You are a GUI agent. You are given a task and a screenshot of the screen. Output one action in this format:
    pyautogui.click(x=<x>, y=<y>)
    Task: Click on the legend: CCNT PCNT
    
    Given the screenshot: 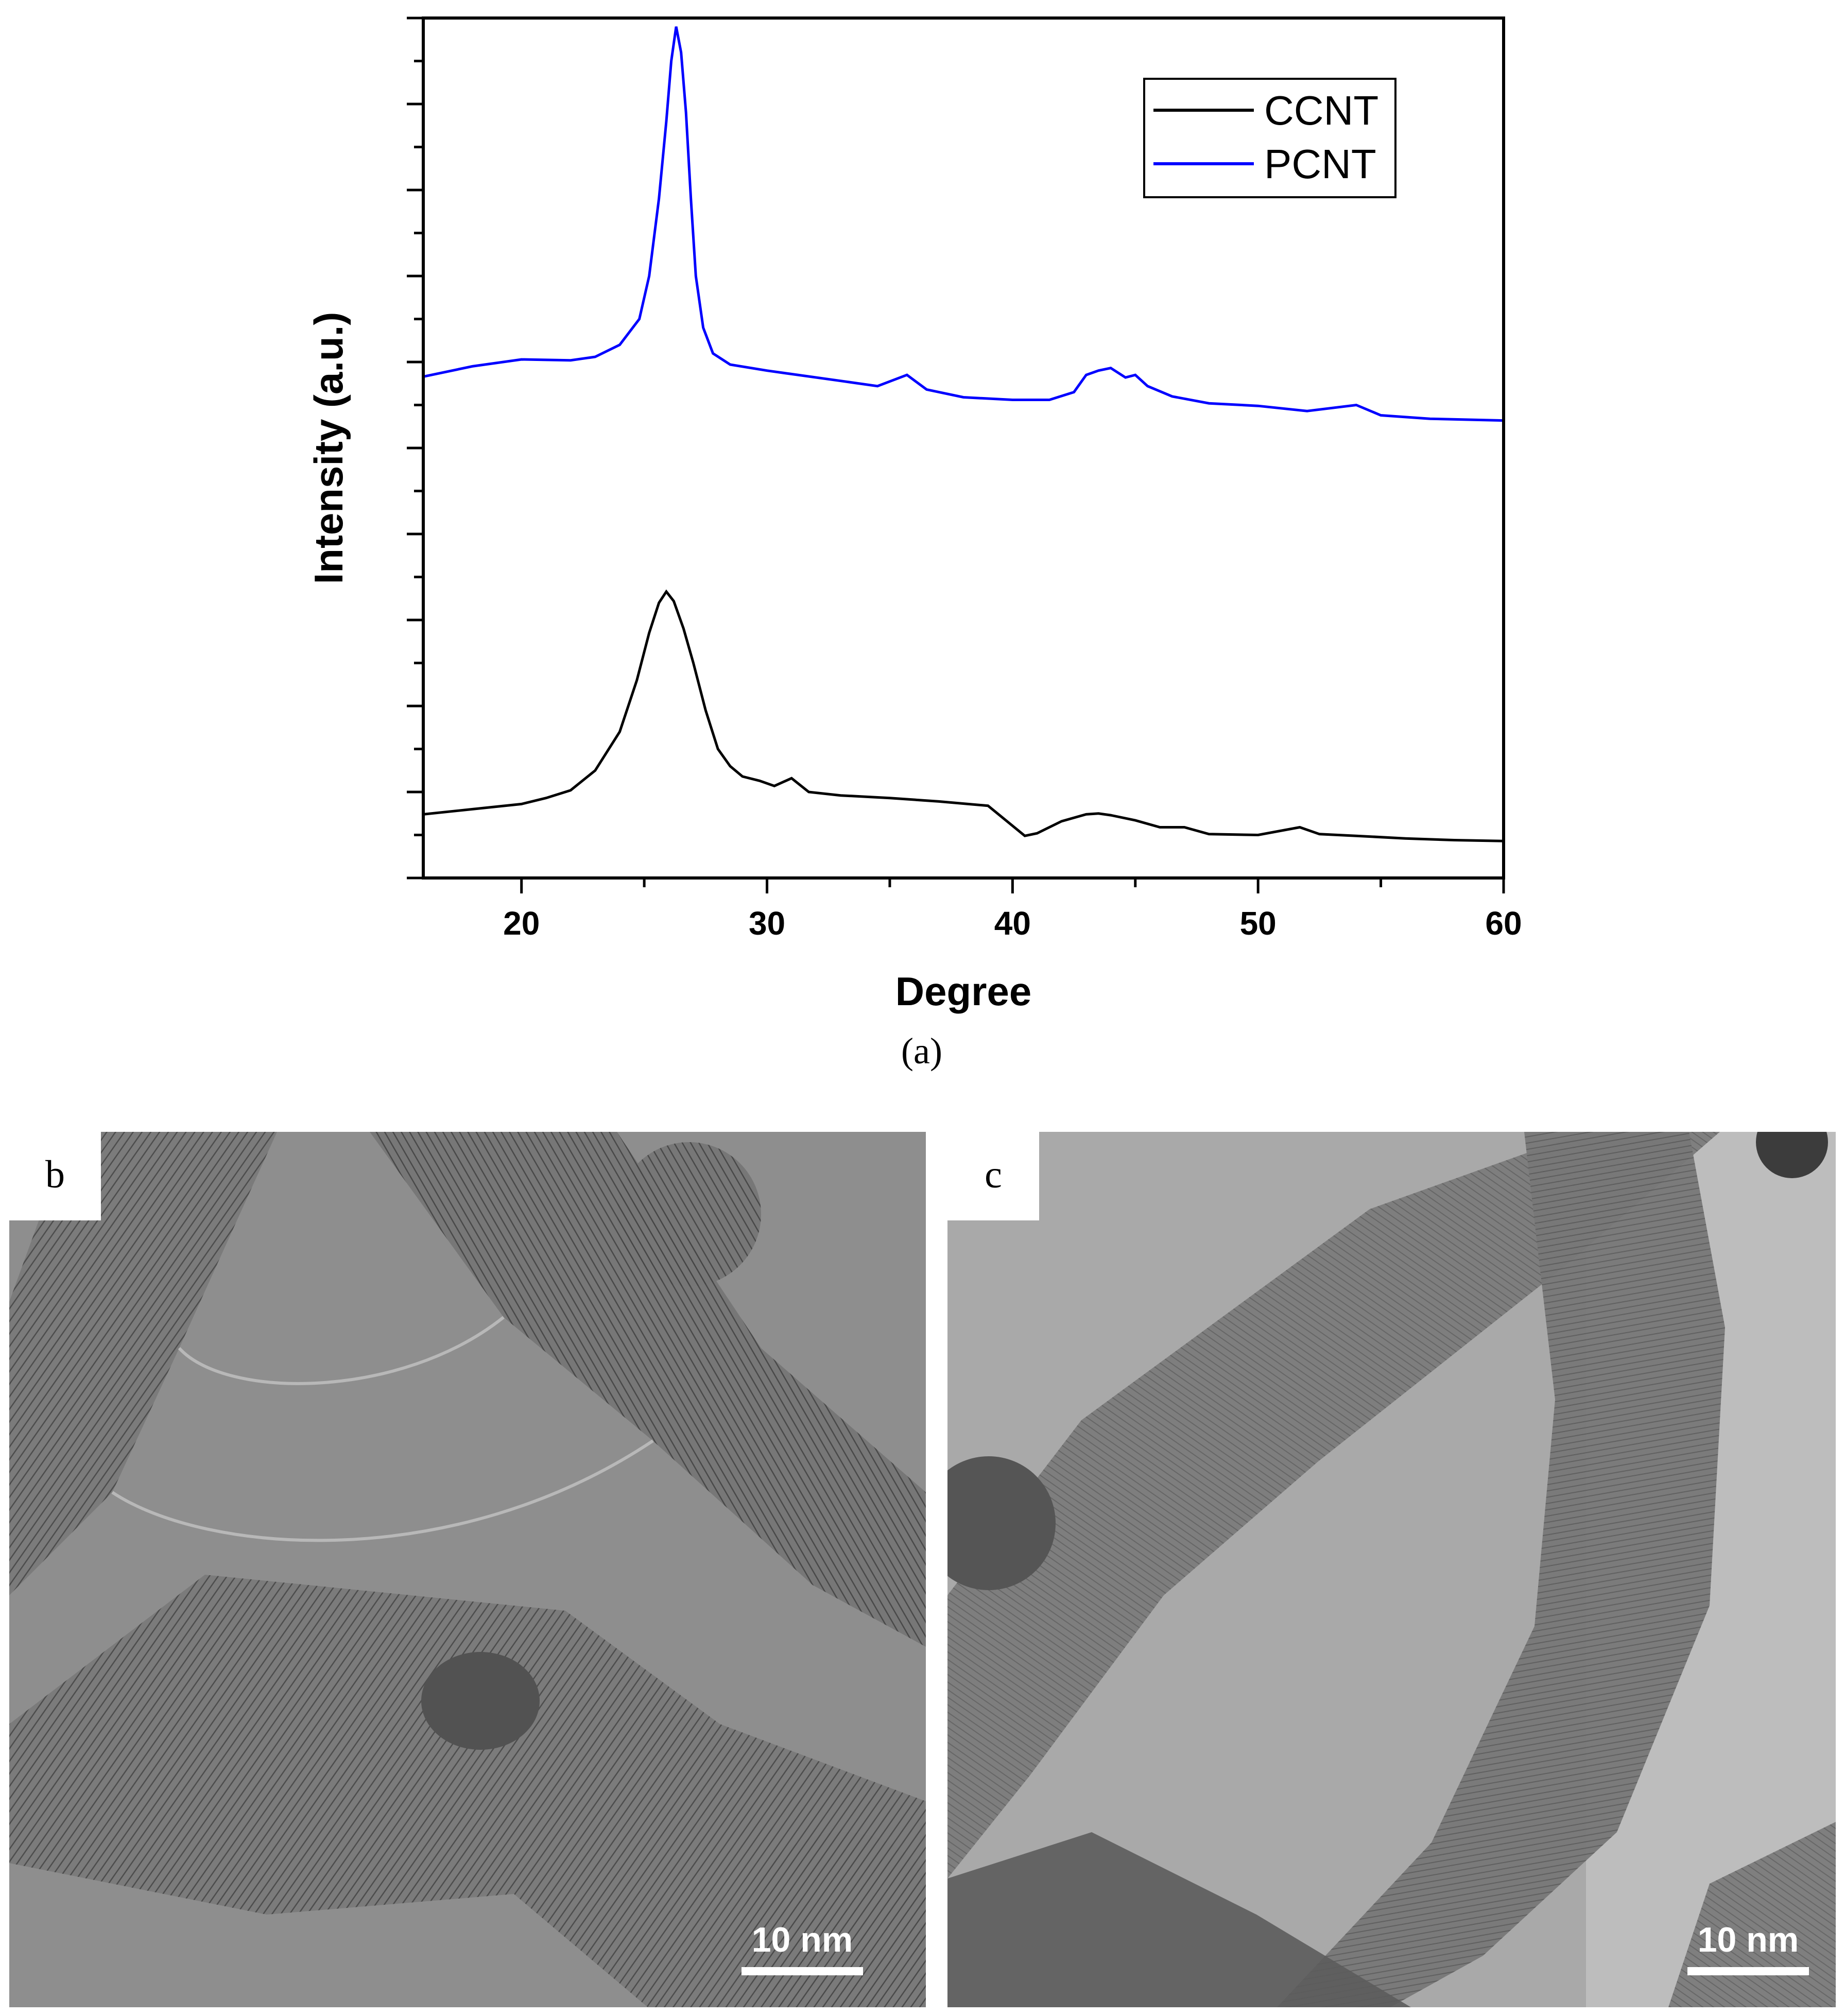 What is the action you would take?
    pyautogui.click(x=1269, y=138)
    